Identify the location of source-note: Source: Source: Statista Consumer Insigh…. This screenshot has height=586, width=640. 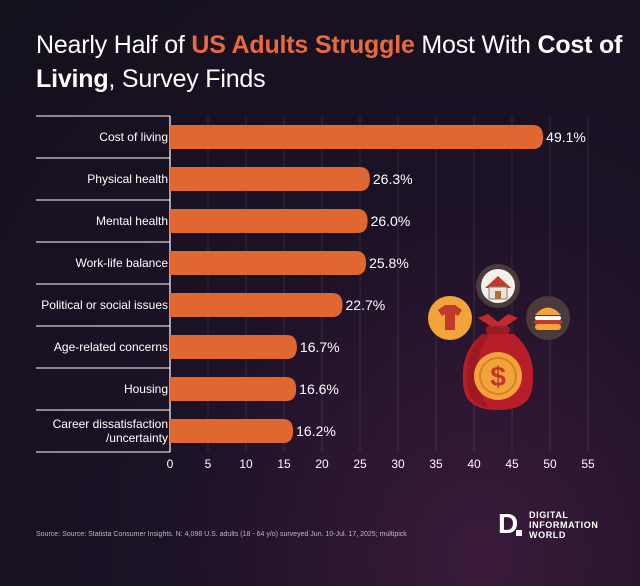
(221, 534).